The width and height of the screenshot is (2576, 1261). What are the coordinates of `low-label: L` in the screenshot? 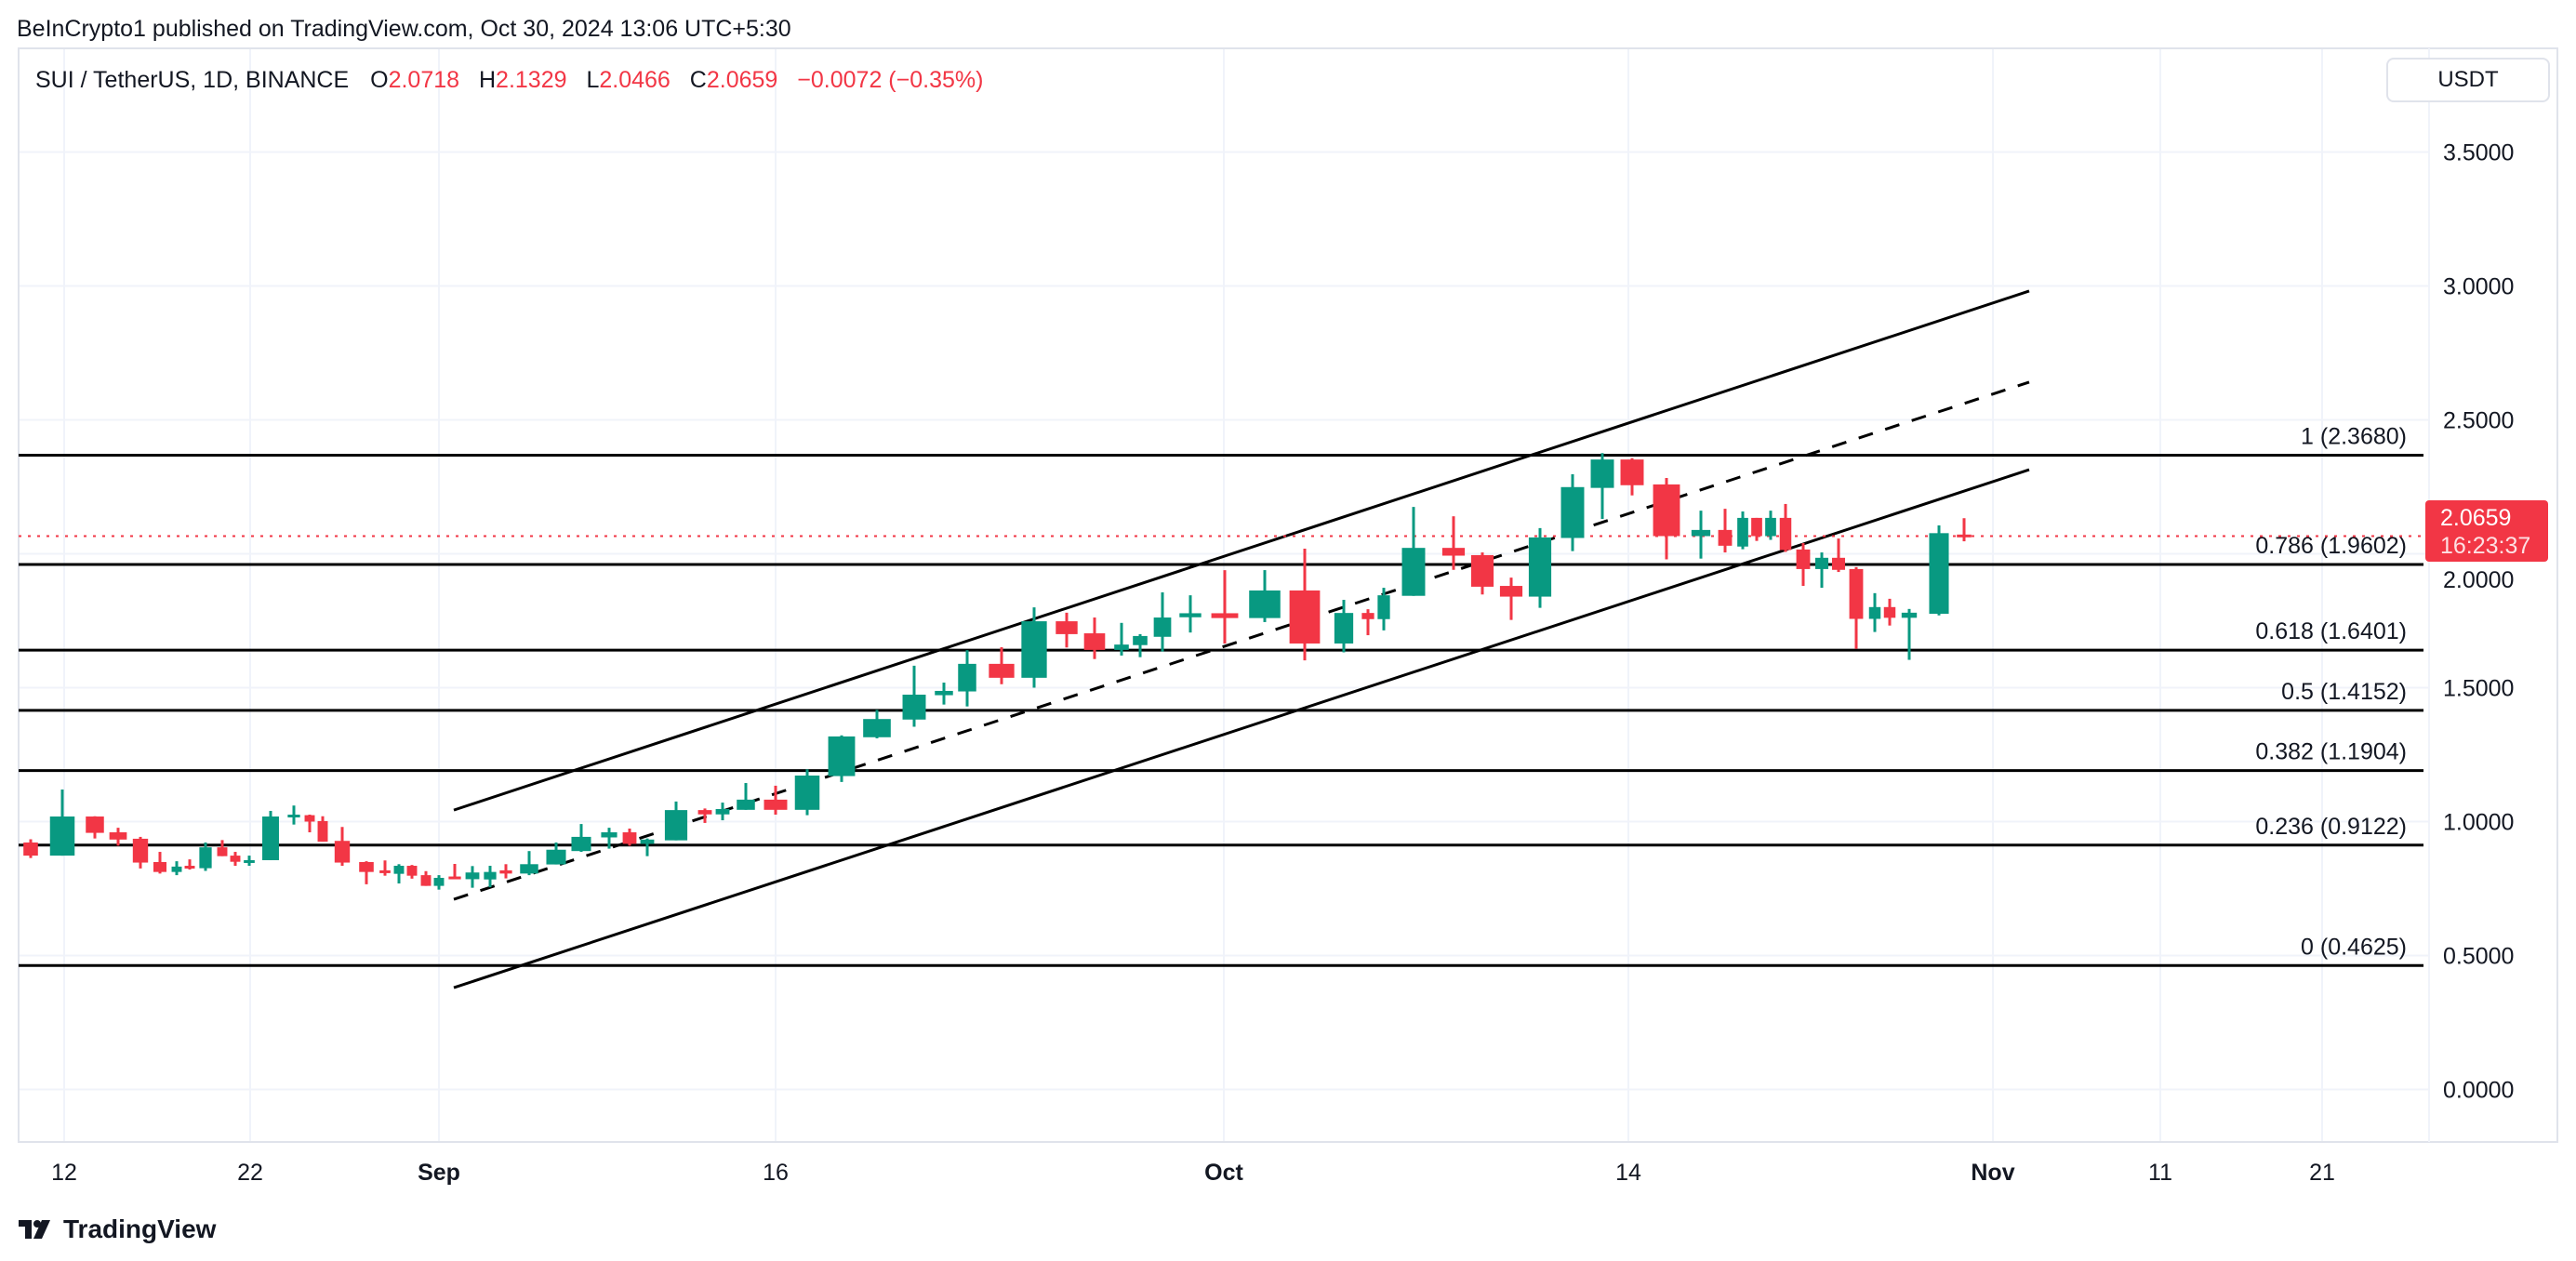 It's located at (592, 80).